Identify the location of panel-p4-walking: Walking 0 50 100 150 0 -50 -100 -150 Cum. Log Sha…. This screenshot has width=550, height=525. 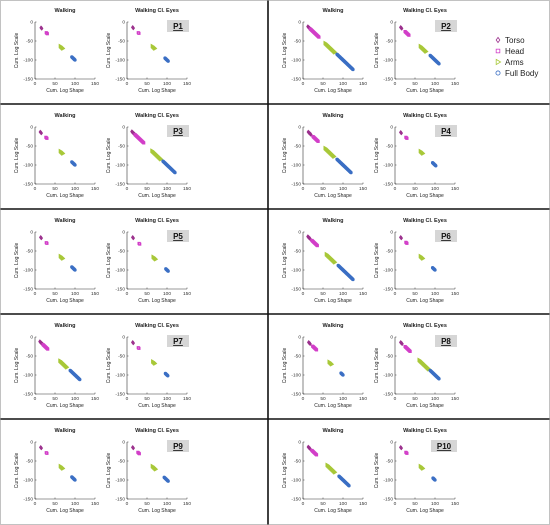
(324, 156).